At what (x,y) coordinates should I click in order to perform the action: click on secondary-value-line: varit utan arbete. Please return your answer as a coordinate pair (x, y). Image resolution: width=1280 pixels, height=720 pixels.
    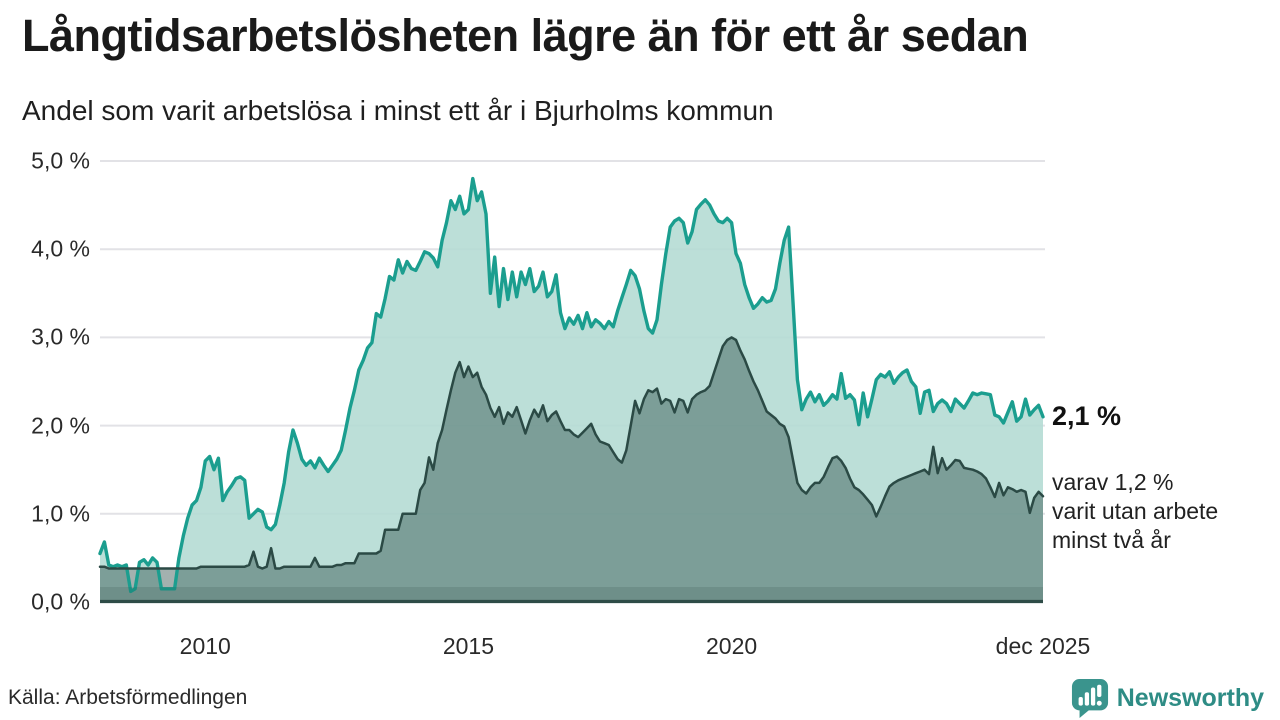
    Looking at the image, I should click on (1135, 511).